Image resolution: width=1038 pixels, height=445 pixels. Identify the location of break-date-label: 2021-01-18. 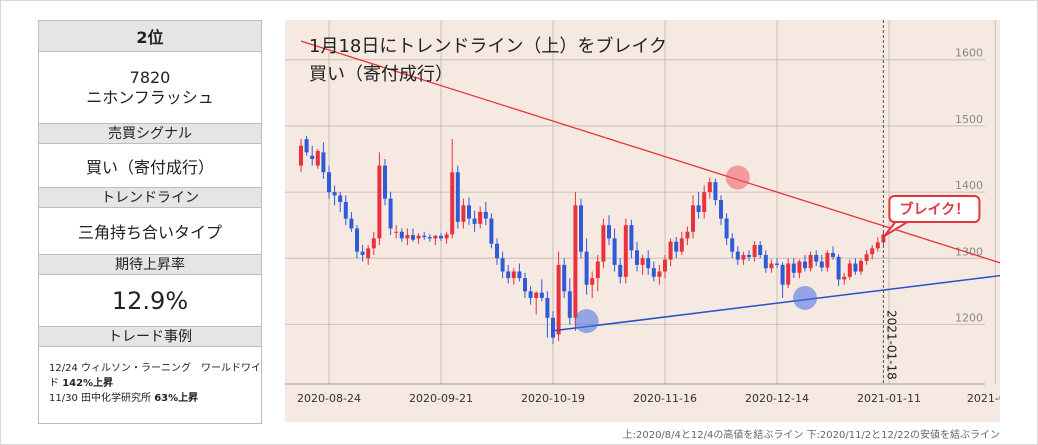
(891, 345).